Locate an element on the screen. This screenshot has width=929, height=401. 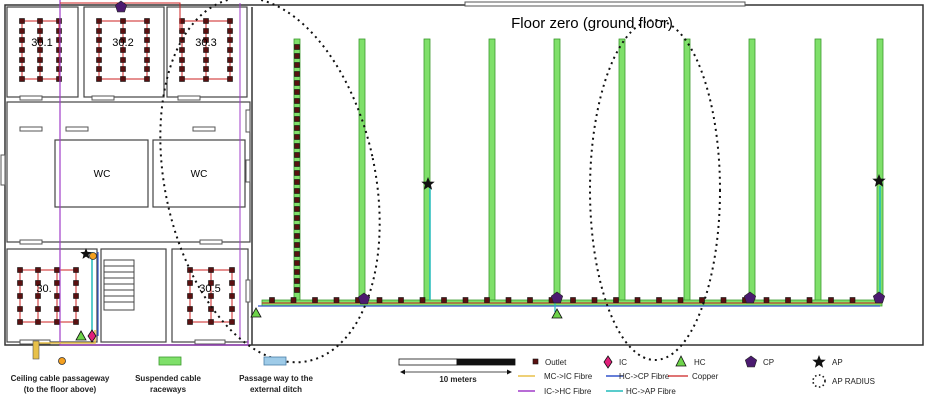
legend-raceway-swatch is located at coordinates (170, 361).